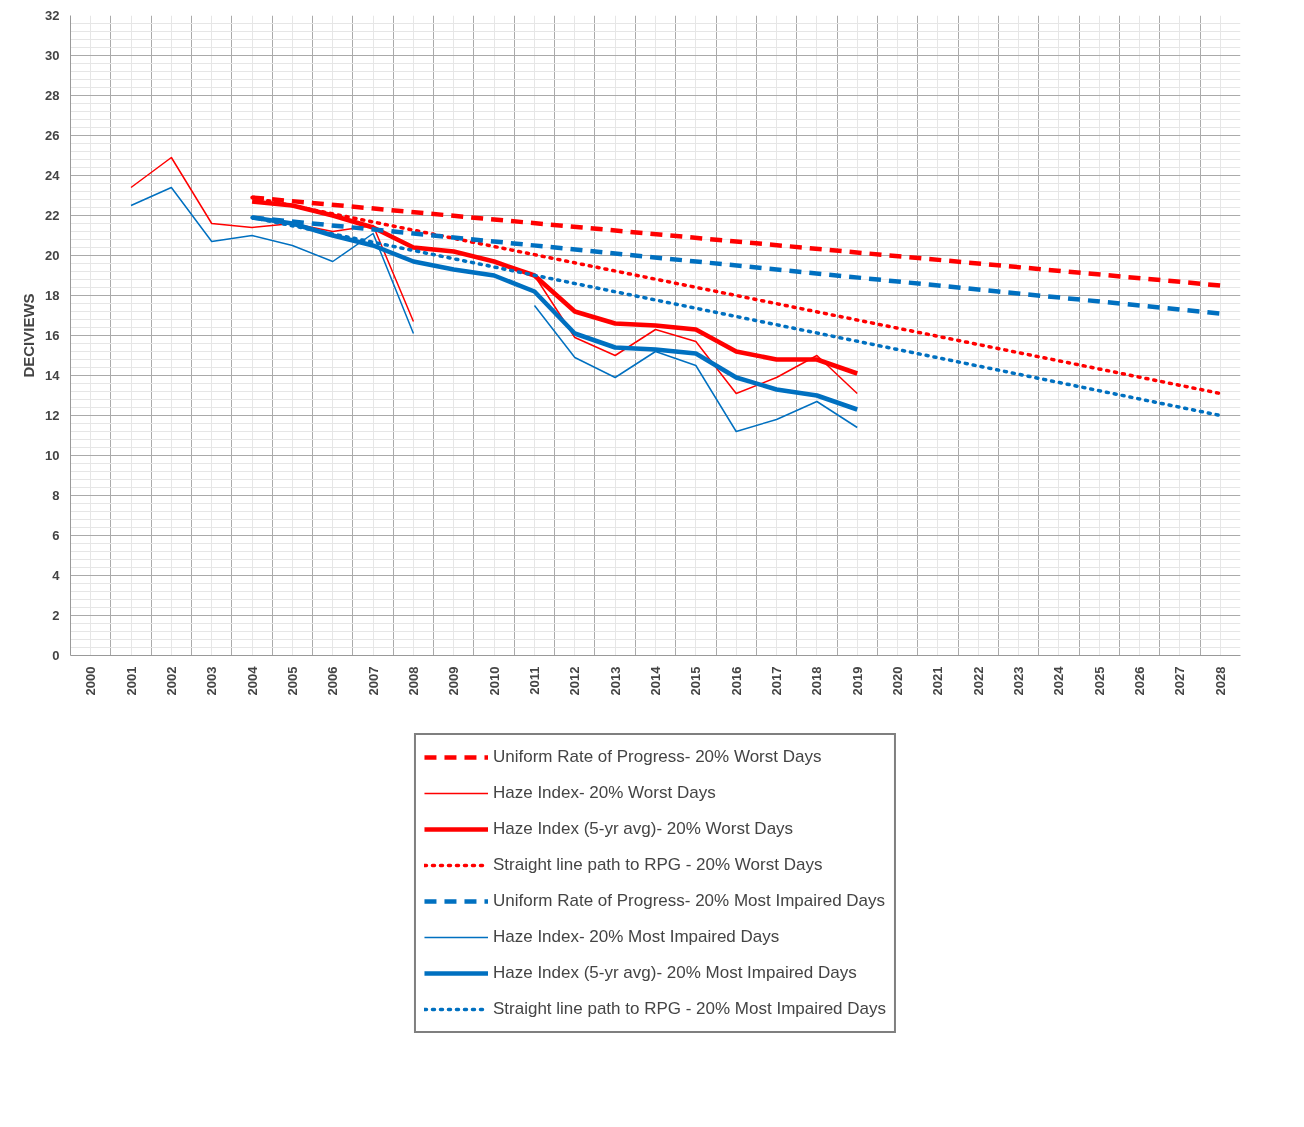 This screenshot has height=1127, width=1304. What do you see at coordinates (56, 575) in the screenshot?
I see `y-tick-label: 4` at bounding box center [56, 575].